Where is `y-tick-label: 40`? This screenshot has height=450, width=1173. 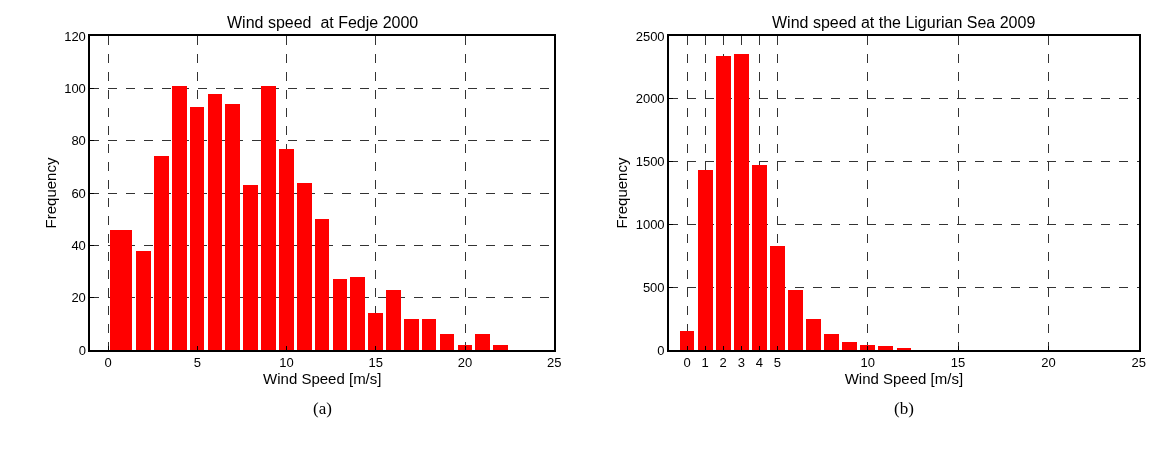 y-tick-label: 40 is located at coordinates (78, 245).